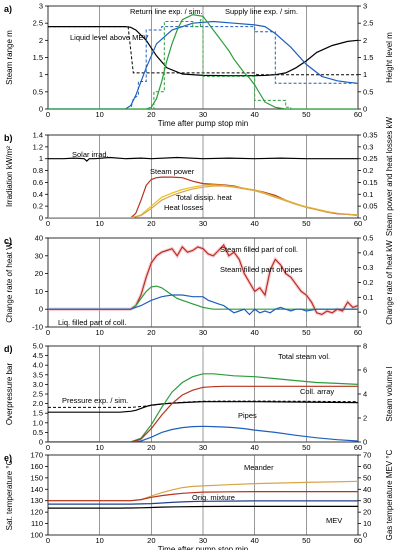 The height and width of the screenshot is (550, 401). What do you see at coordinates (36, 477) in the screenshot?
I see `y-tick-label: 150` at bounding box center [36, 477].